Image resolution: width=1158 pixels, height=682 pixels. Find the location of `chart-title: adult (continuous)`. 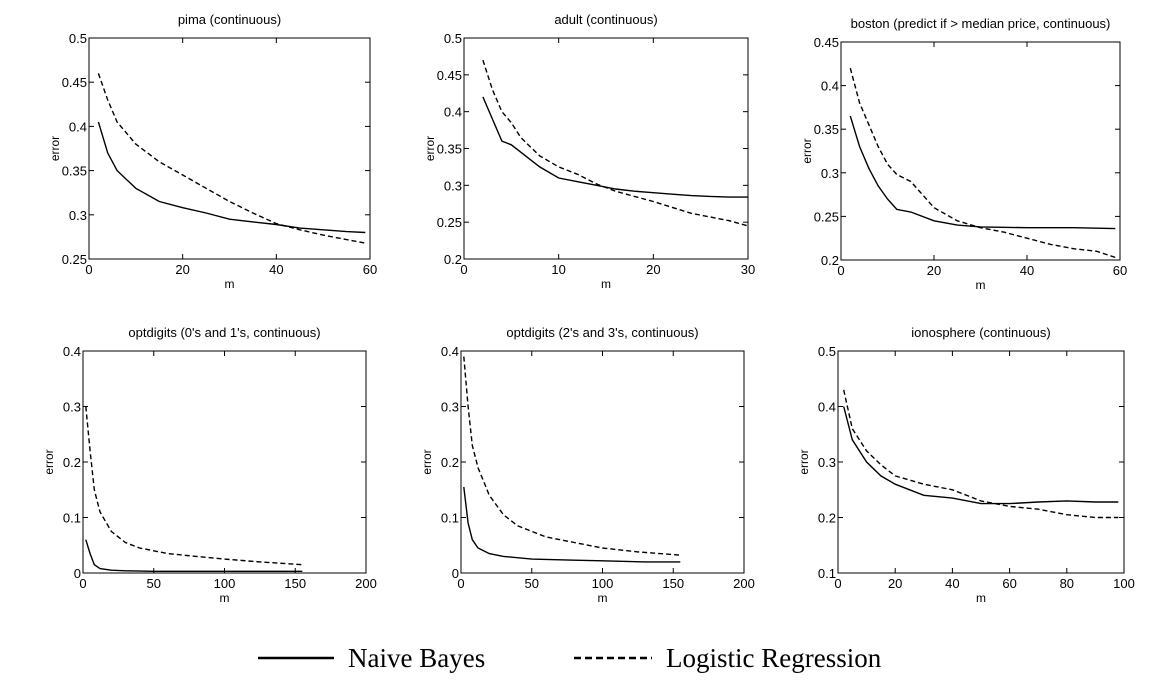

chart-title: adult (continuous) is located at coordinates (605, 19).